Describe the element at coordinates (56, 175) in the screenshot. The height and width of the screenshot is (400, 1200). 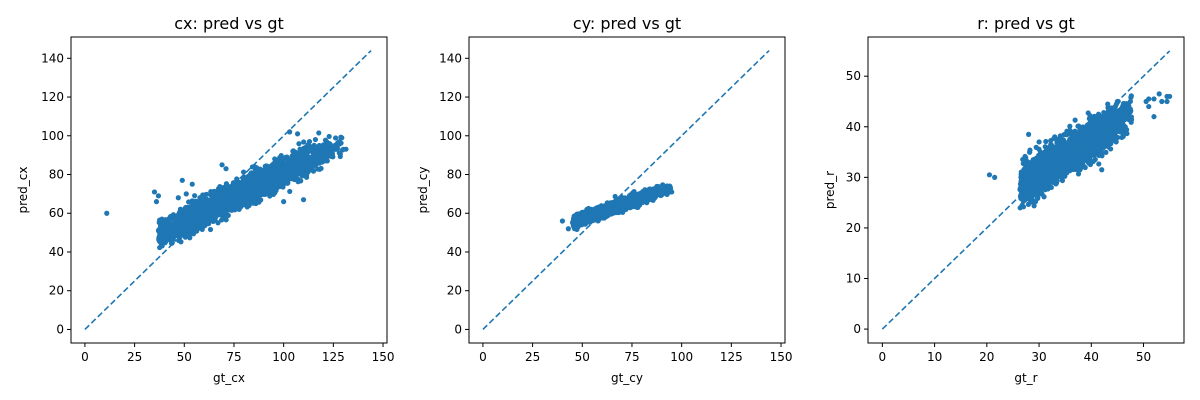
I see `y-tick-label: 80` at that location.